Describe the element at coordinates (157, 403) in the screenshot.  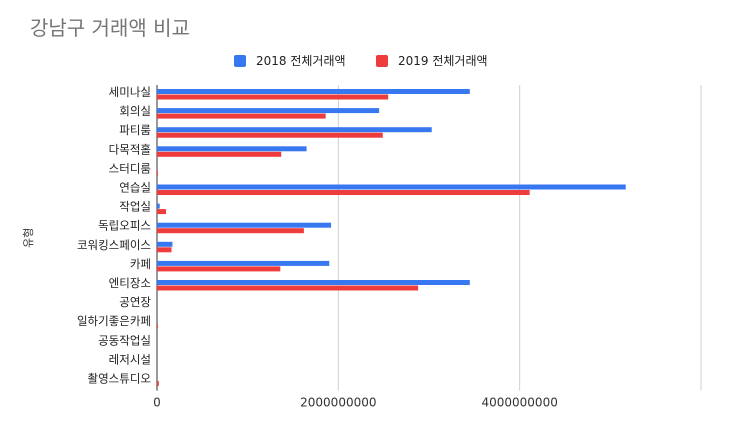
I see `x-tick-label: 0` at that location.